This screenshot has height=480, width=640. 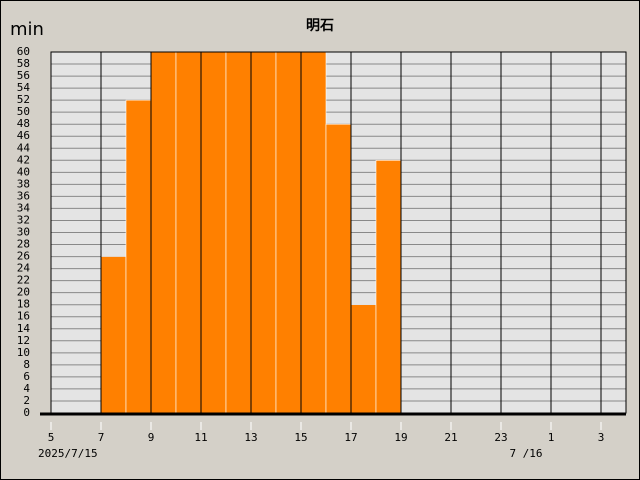 What do you see at coordinates (23, 316) in the screenshot?
I see `y-tick-label: 16` at bounding box center [23, 316].